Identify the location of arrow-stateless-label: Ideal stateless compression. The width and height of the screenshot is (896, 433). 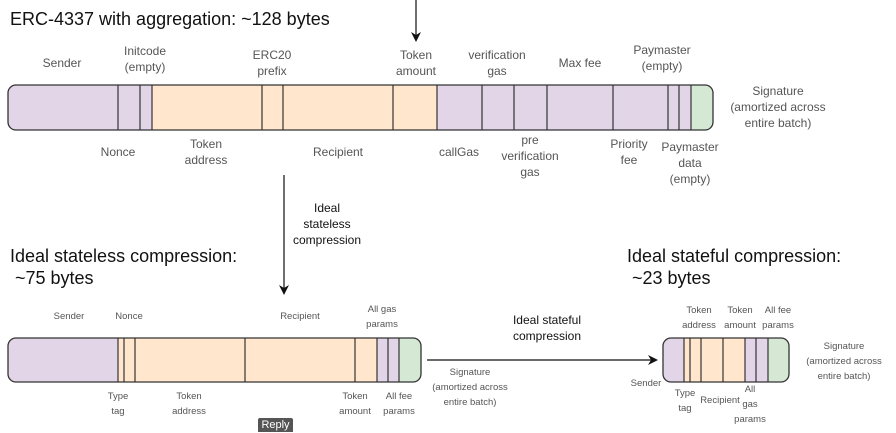
(327, 224).